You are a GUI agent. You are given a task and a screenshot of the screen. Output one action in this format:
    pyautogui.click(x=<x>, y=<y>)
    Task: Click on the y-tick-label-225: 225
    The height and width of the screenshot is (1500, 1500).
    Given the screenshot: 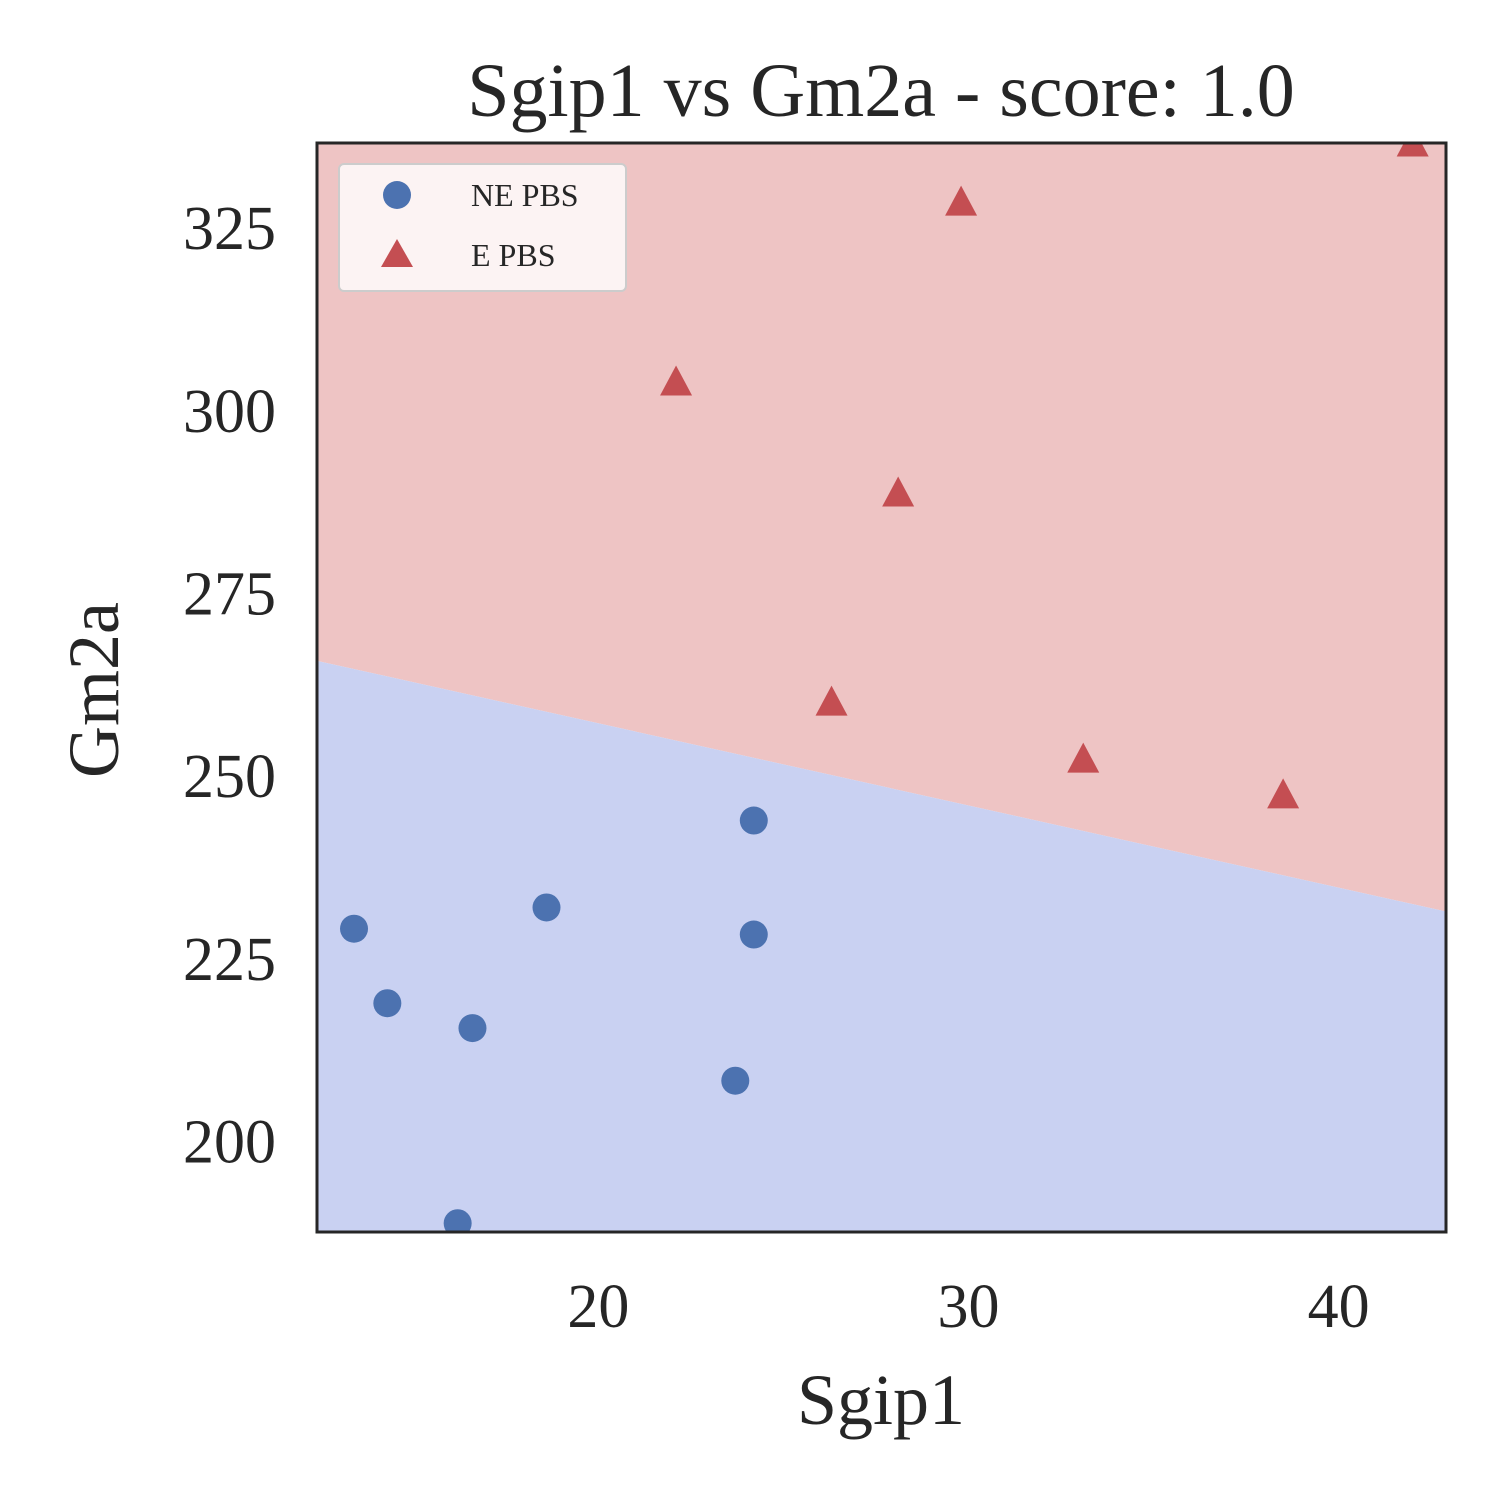 What is the action you would take?
    pyautogui.click(x=229, y=960)
    